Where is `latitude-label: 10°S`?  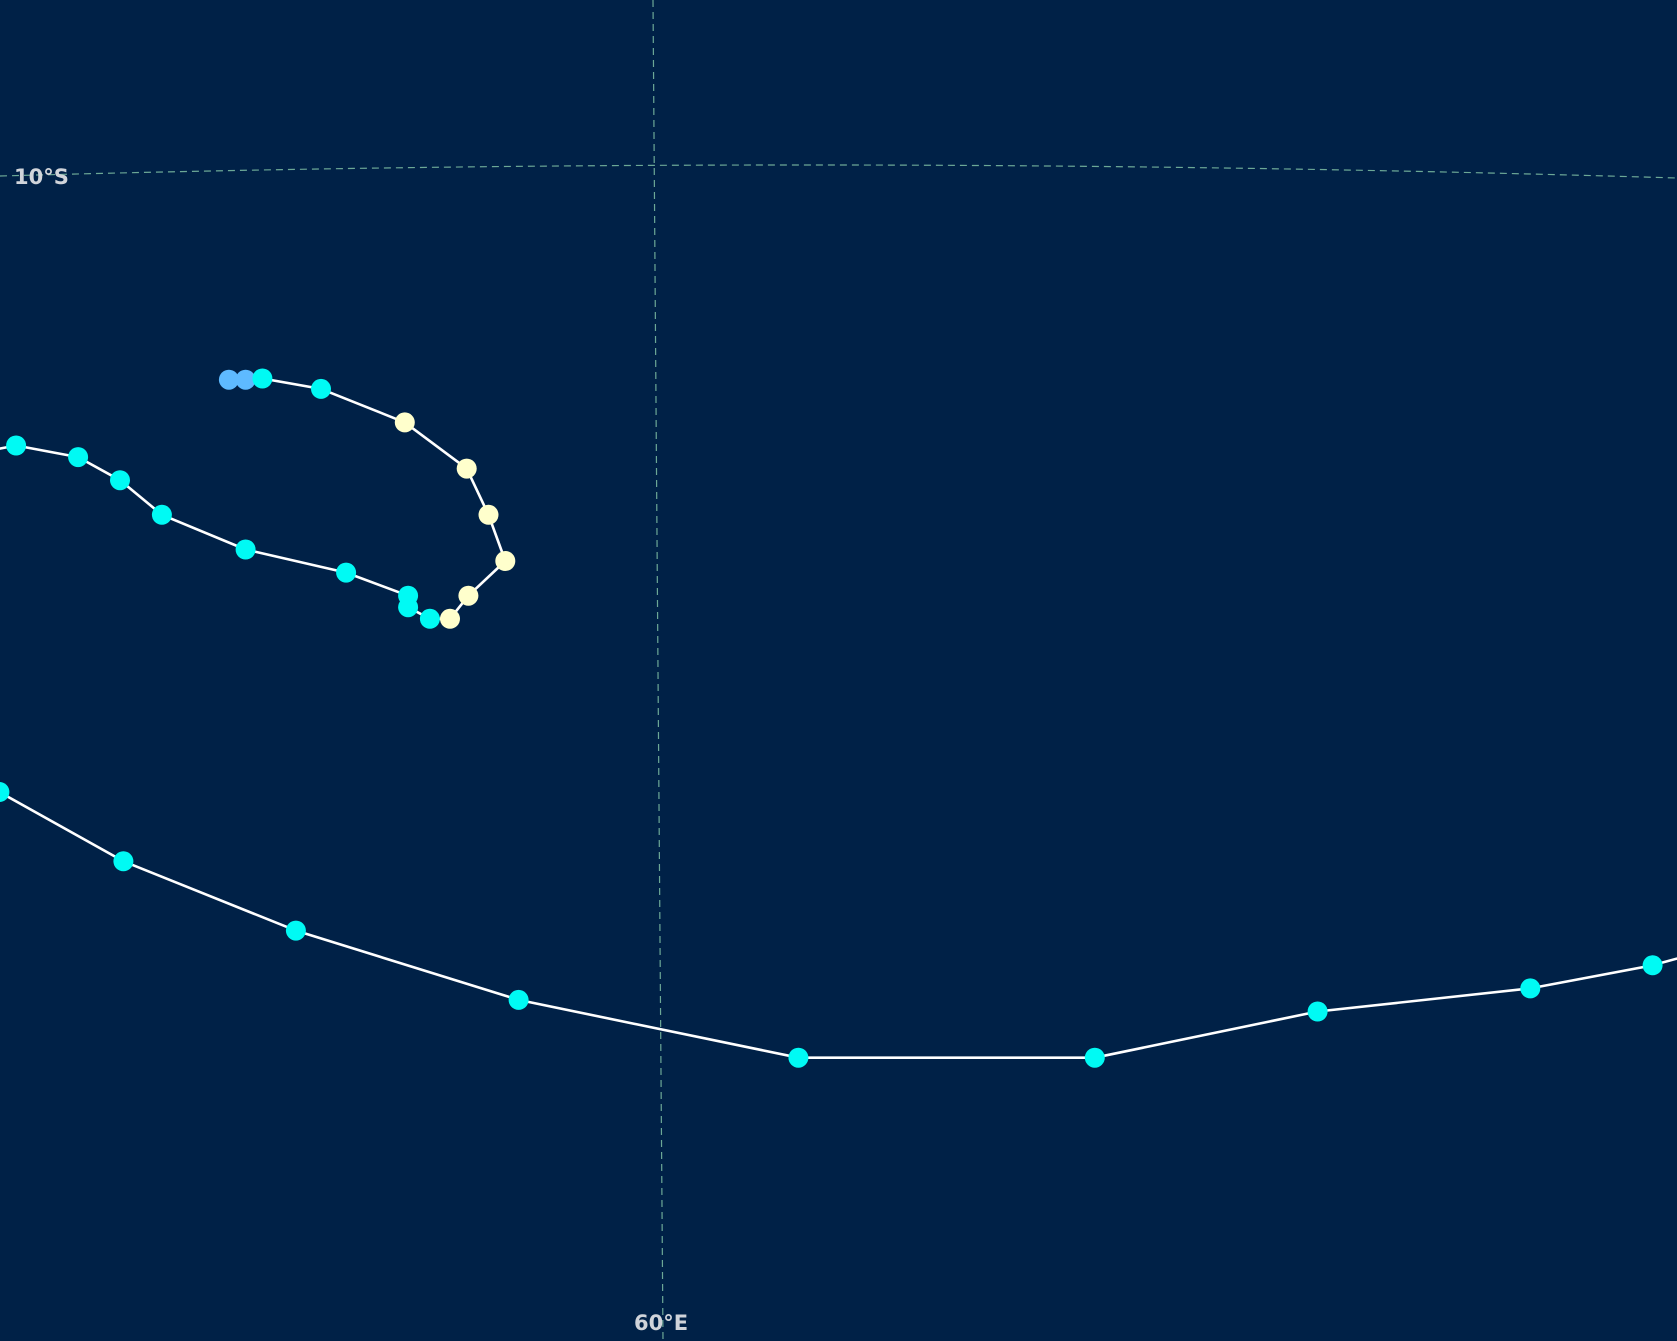 latitude-label: 10°S is located at coordinates (41, 177).